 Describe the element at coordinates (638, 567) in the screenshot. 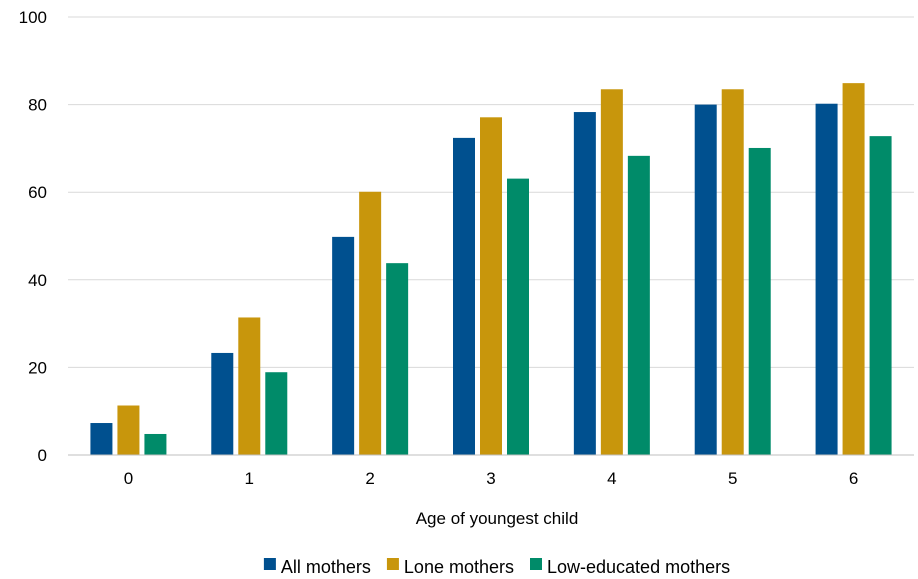

I see `legend-label: Low-educated mothers` at that location.